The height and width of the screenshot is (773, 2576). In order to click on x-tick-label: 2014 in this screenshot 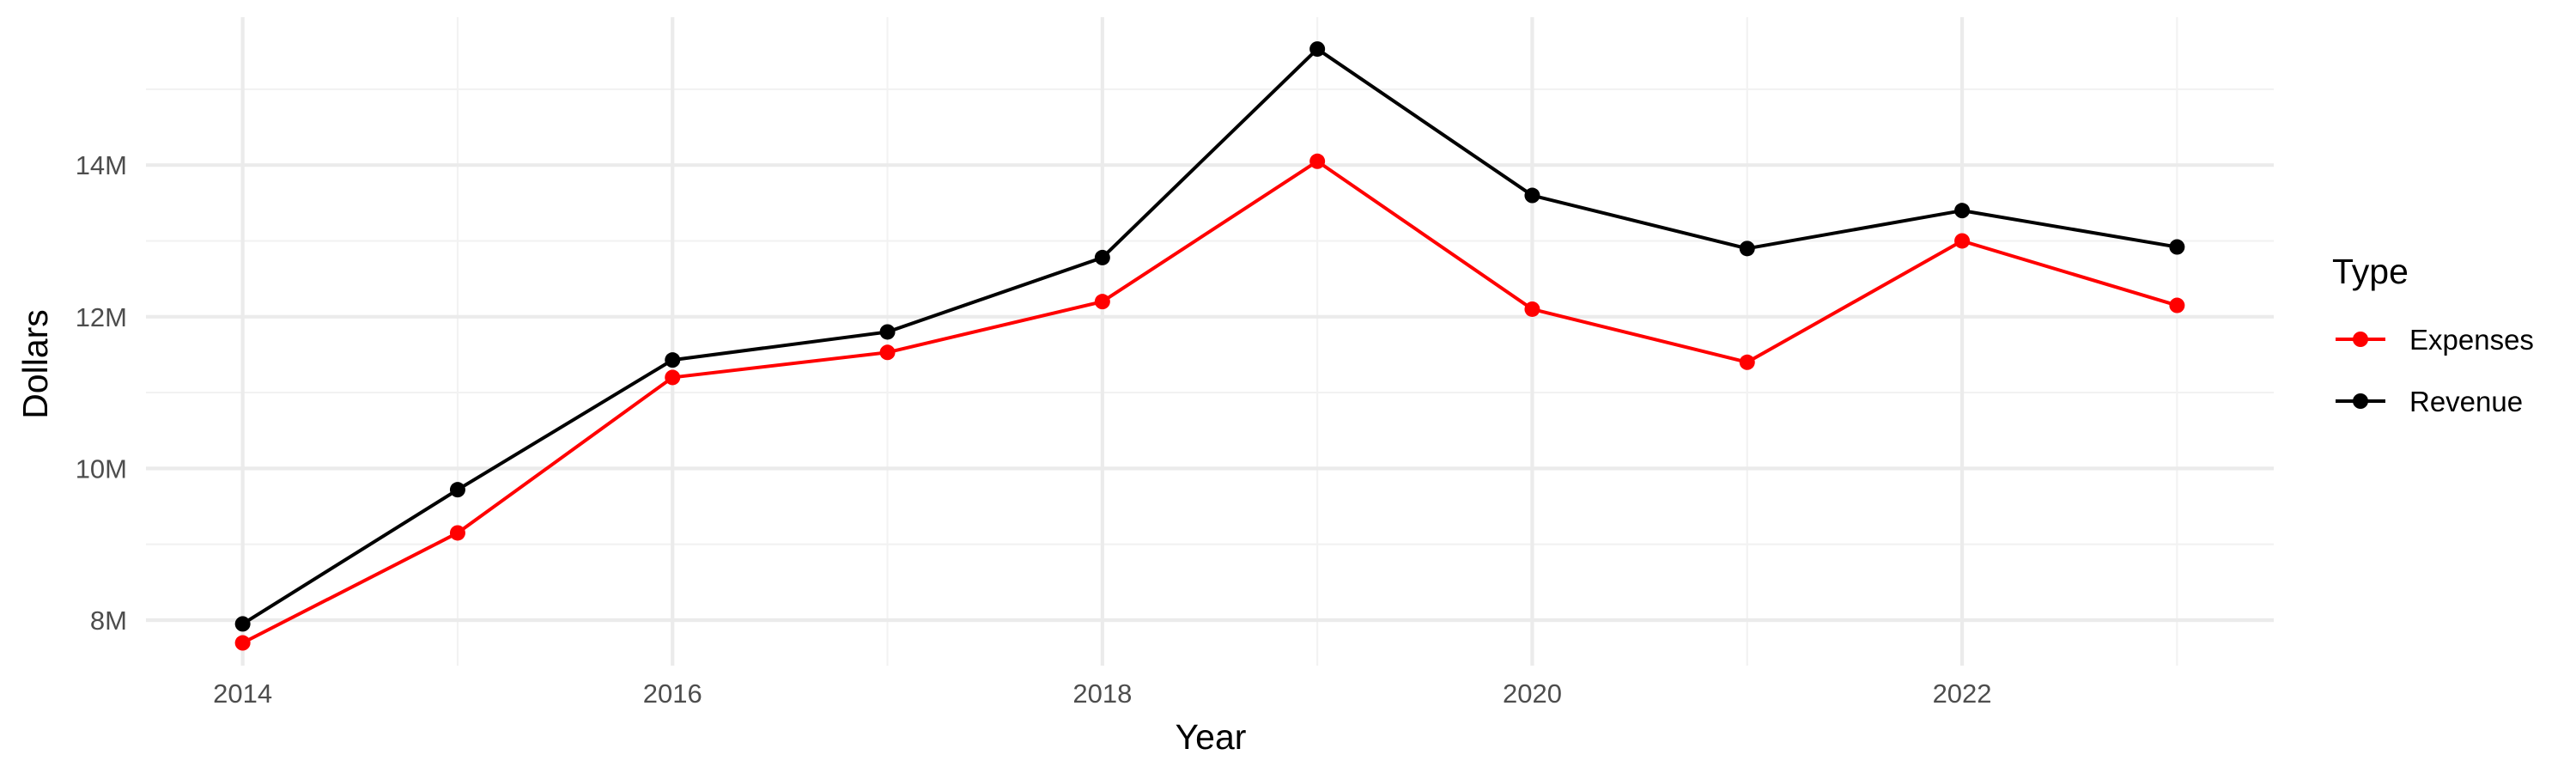, I will do `click(242, 694)`.